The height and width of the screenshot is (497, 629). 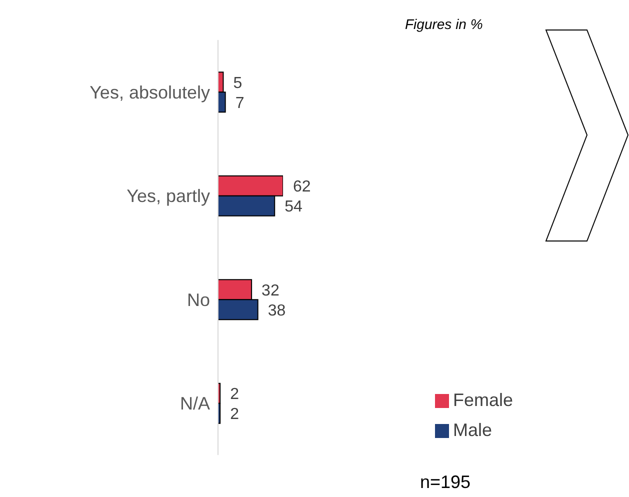 I want to click on data-label: 38, so click(x=277, y=311).